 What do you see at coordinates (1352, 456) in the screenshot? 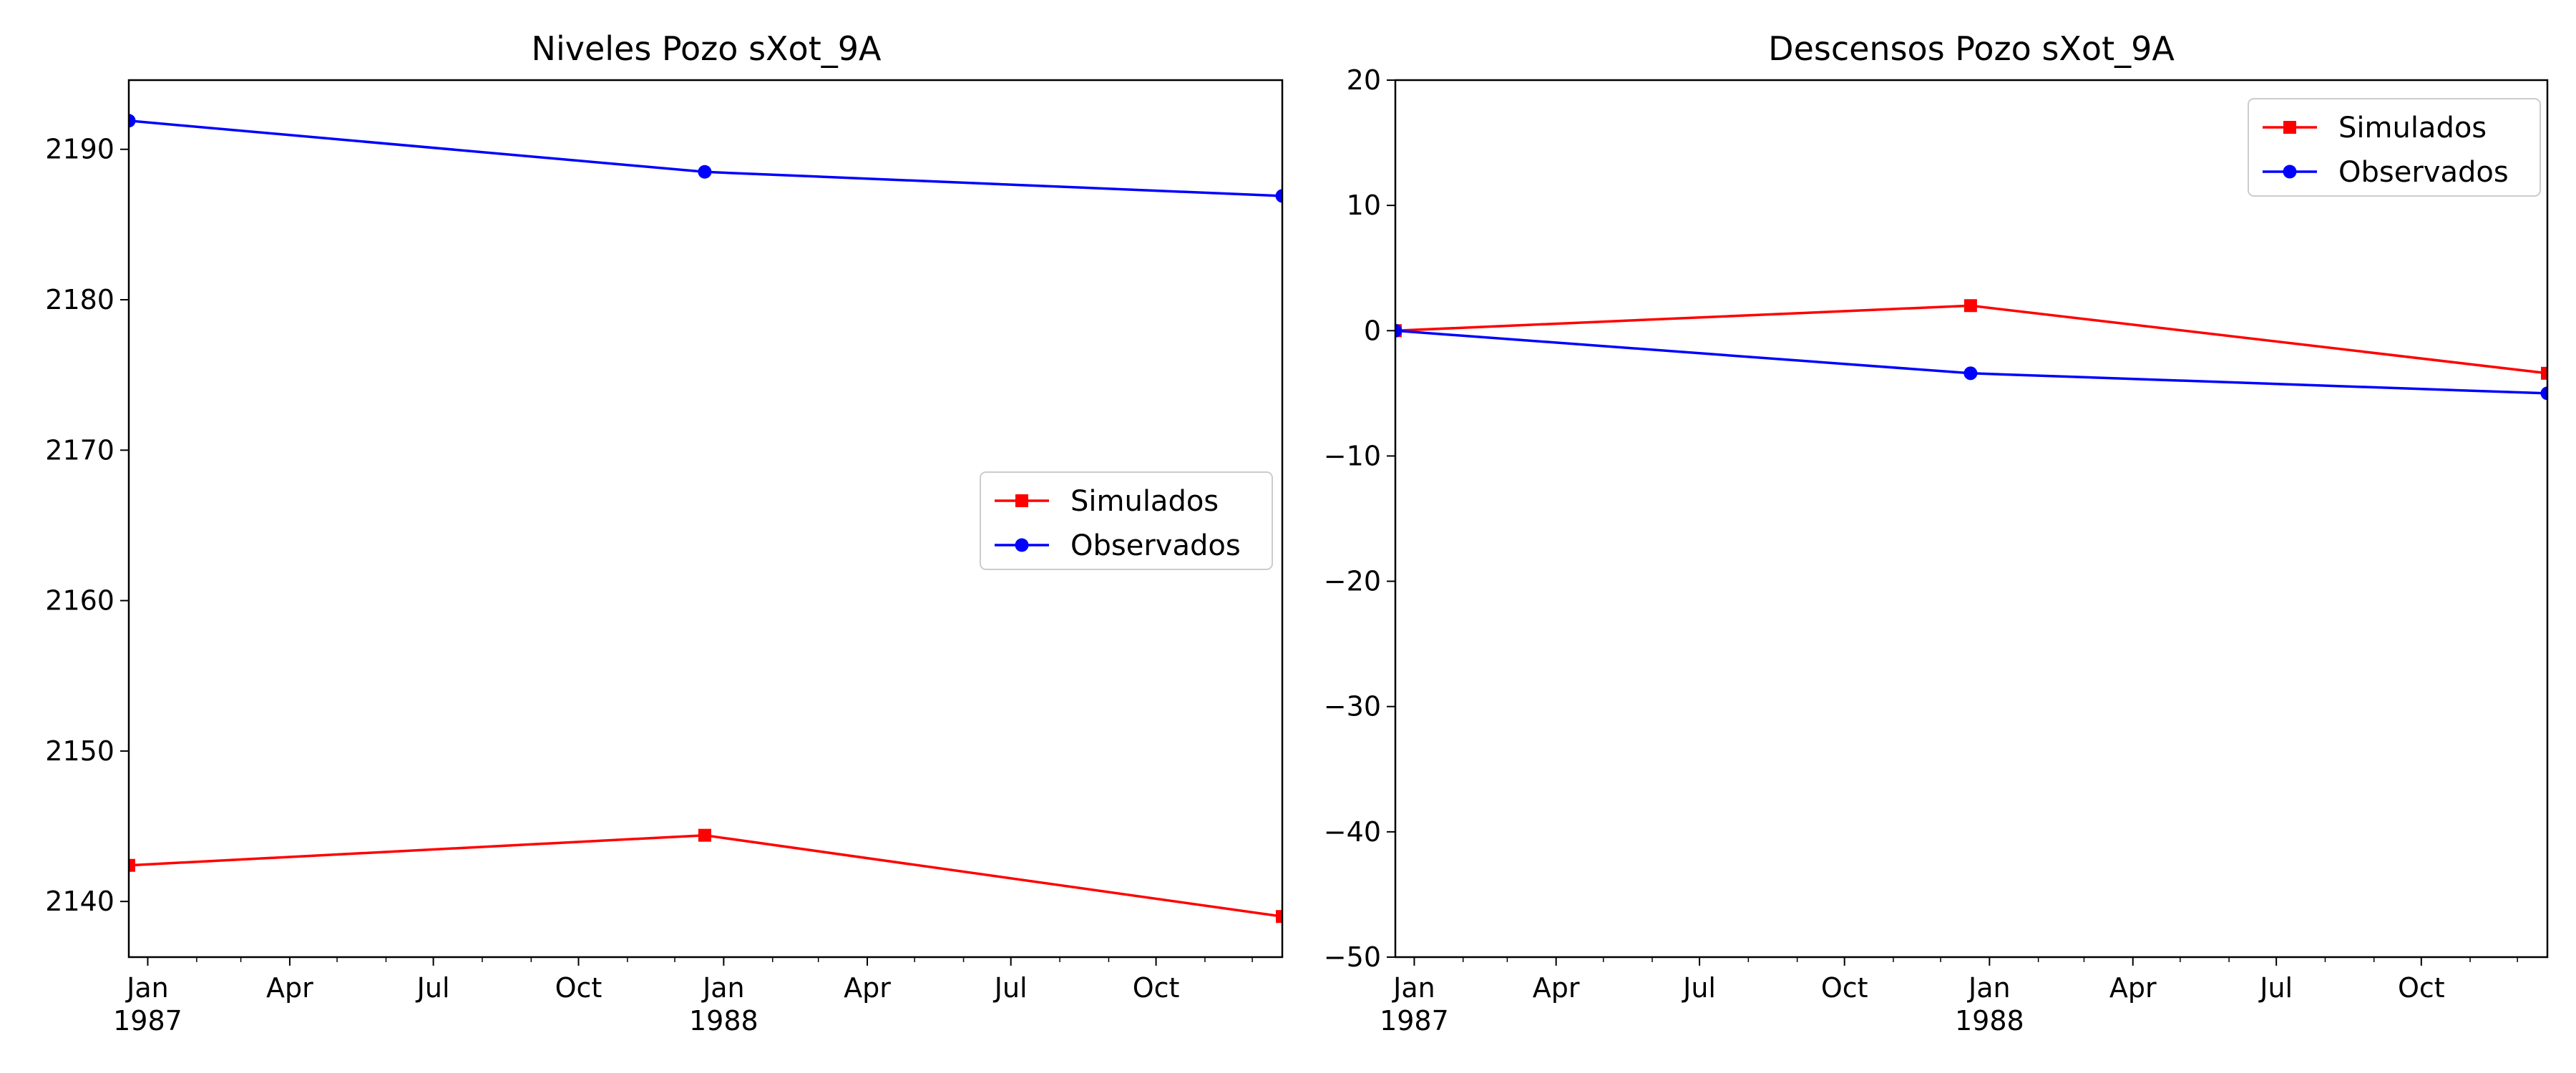
I see `y-tick-label: −10` at bounding box center [1352, 456].